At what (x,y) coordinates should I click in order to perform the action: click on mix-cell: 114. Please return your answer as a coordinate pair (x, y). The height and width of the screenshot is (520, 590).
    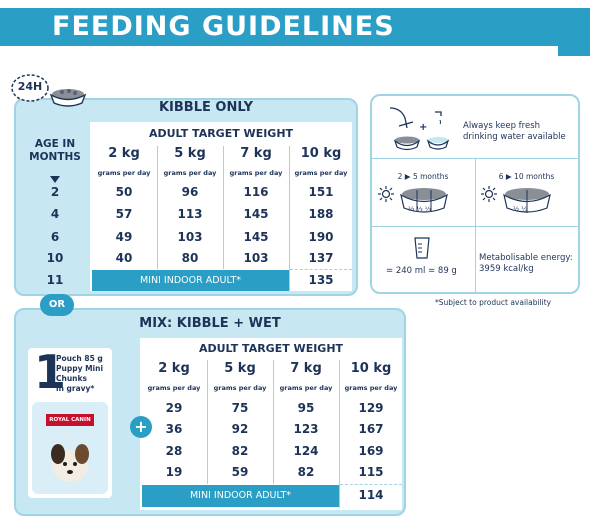
    Looking at the image, I should click on (371, 495).